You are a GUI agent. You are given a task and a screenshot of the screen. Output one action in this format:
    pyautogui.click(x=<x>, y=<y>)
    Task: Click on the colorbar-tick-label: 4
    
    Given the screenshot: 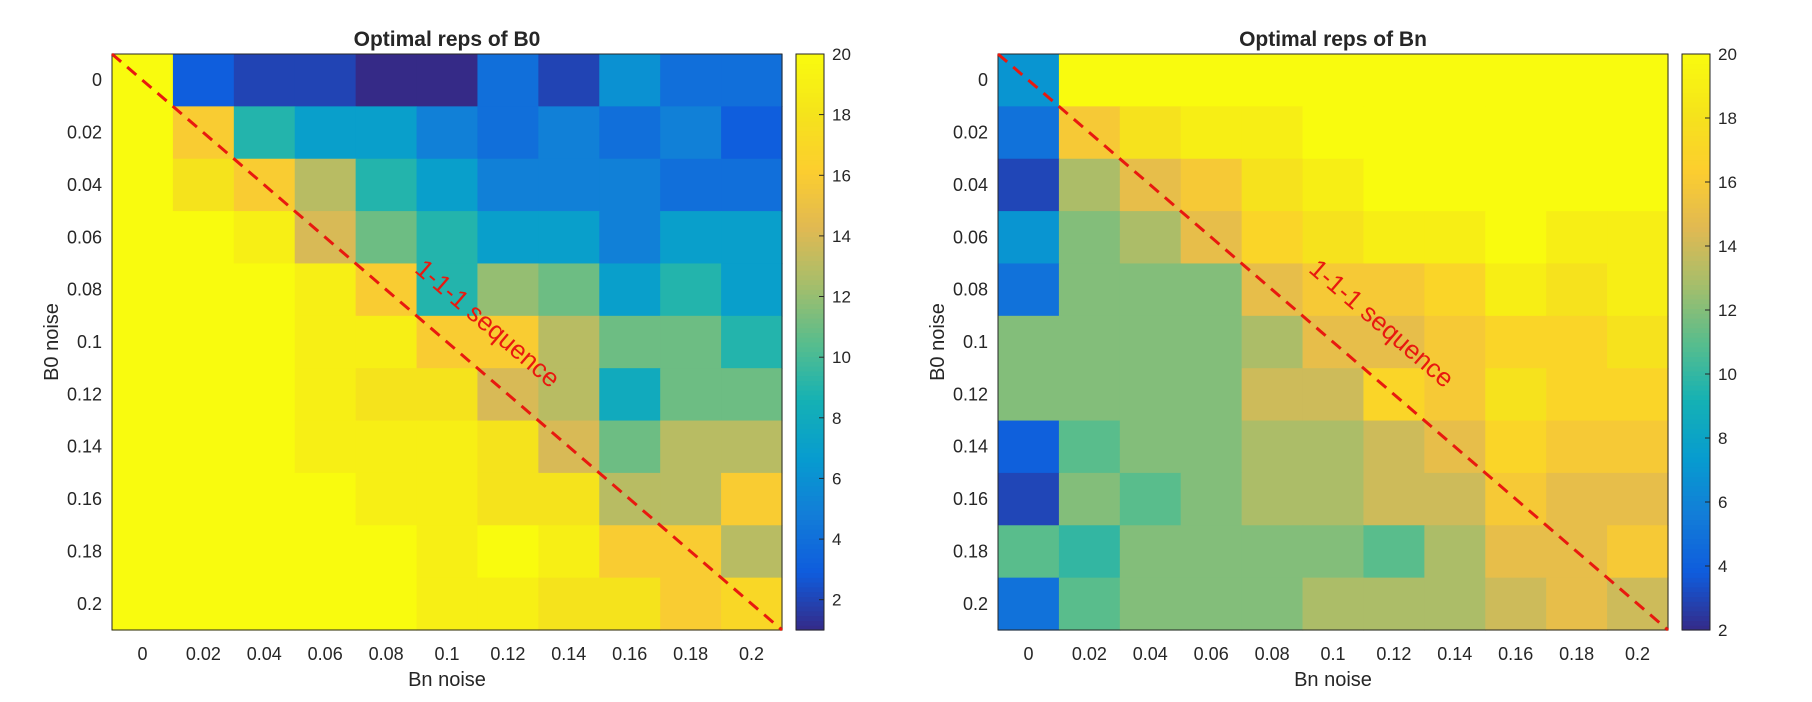 What is the action you would take?
    pyautogui.click(x=836, y=539)
    